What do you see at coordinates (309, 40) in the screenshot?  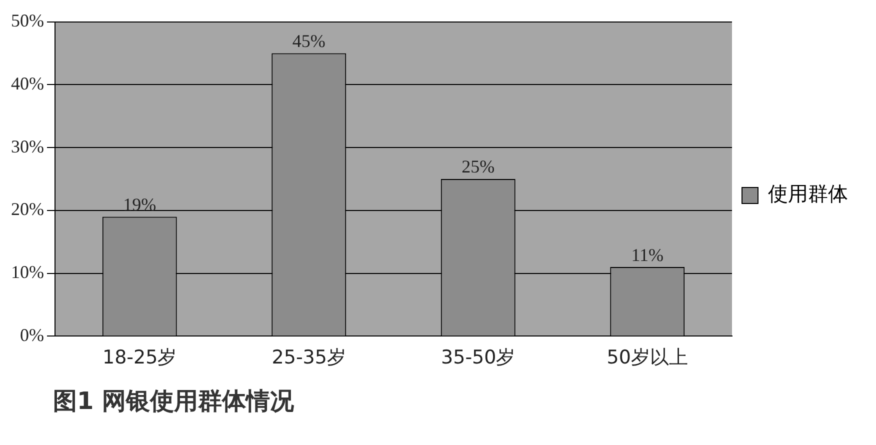 I see `data-label: 45%` at bounding box center [309, 40].